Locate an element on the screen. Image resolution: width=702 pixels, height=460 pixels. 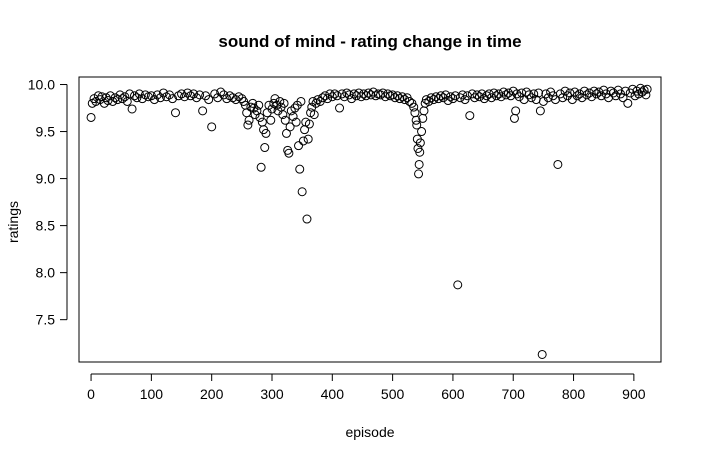
x-tick-label: 700 is located at coordinates (514, 394).